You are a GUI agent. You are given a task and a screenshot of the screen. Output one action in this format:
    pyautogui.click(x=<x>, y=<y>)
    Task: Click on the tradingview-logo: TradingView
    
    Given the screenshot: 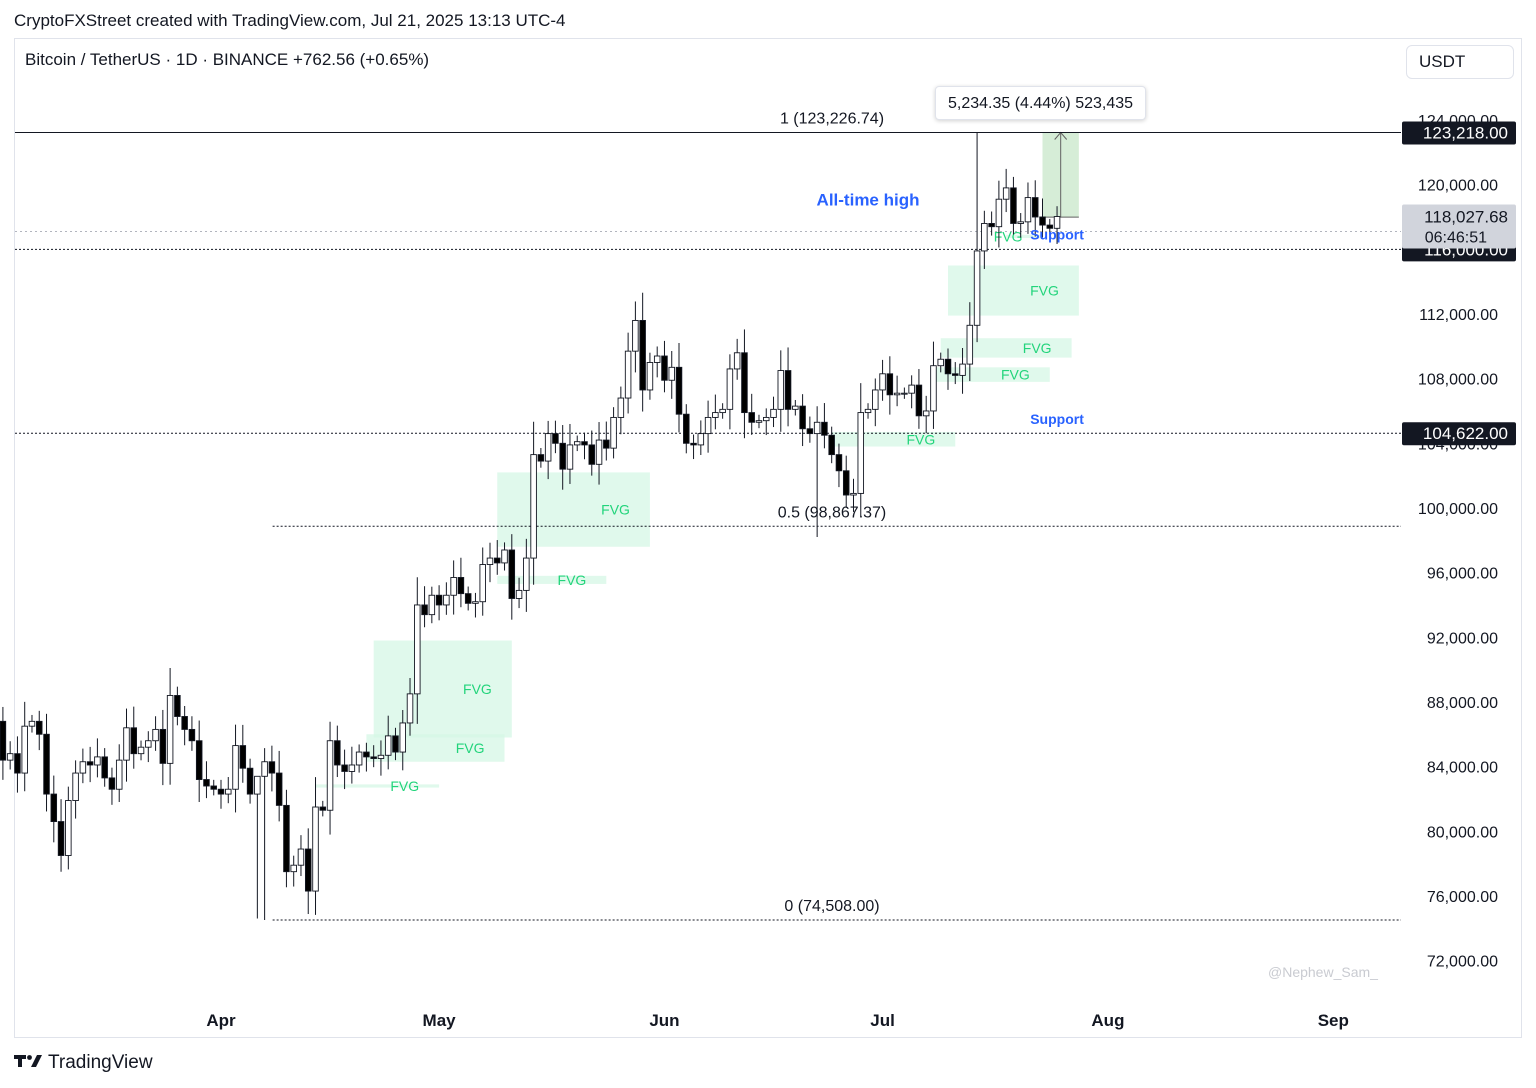 What is the action you would take?
    pyautogui.click(x=83, y=1063)
    